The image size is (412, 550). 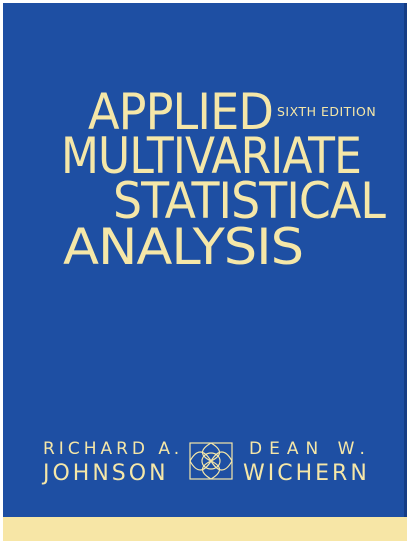 What do you see at coordinates (113, 449) in the screenshot?
I see `author-1-first-name: RICHARD A.` at bounding box center [113, 449].